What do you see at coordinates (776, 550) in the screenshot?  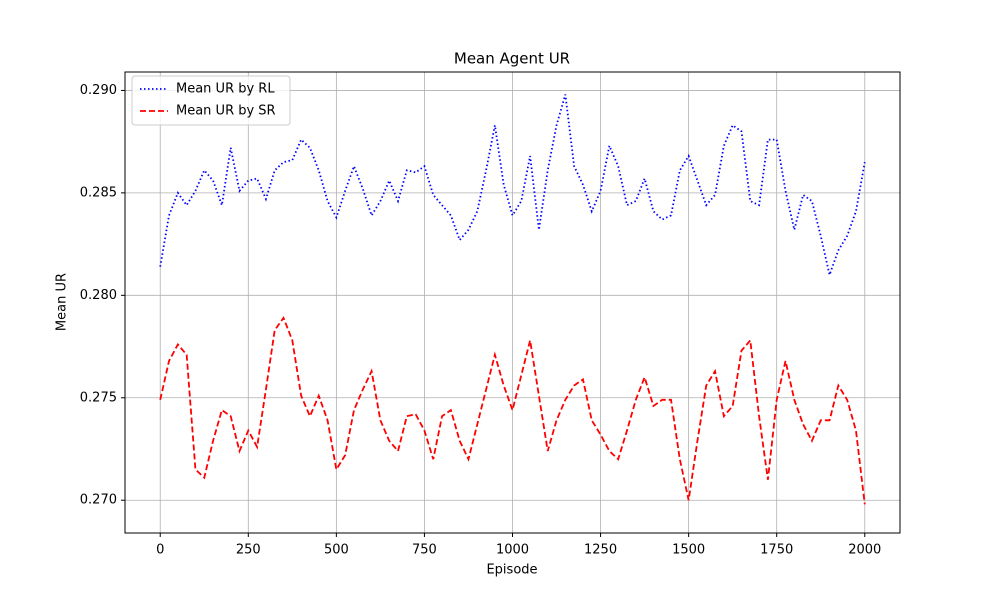 I see `x-tick-label: 1750` at bounding box center [776, 550].